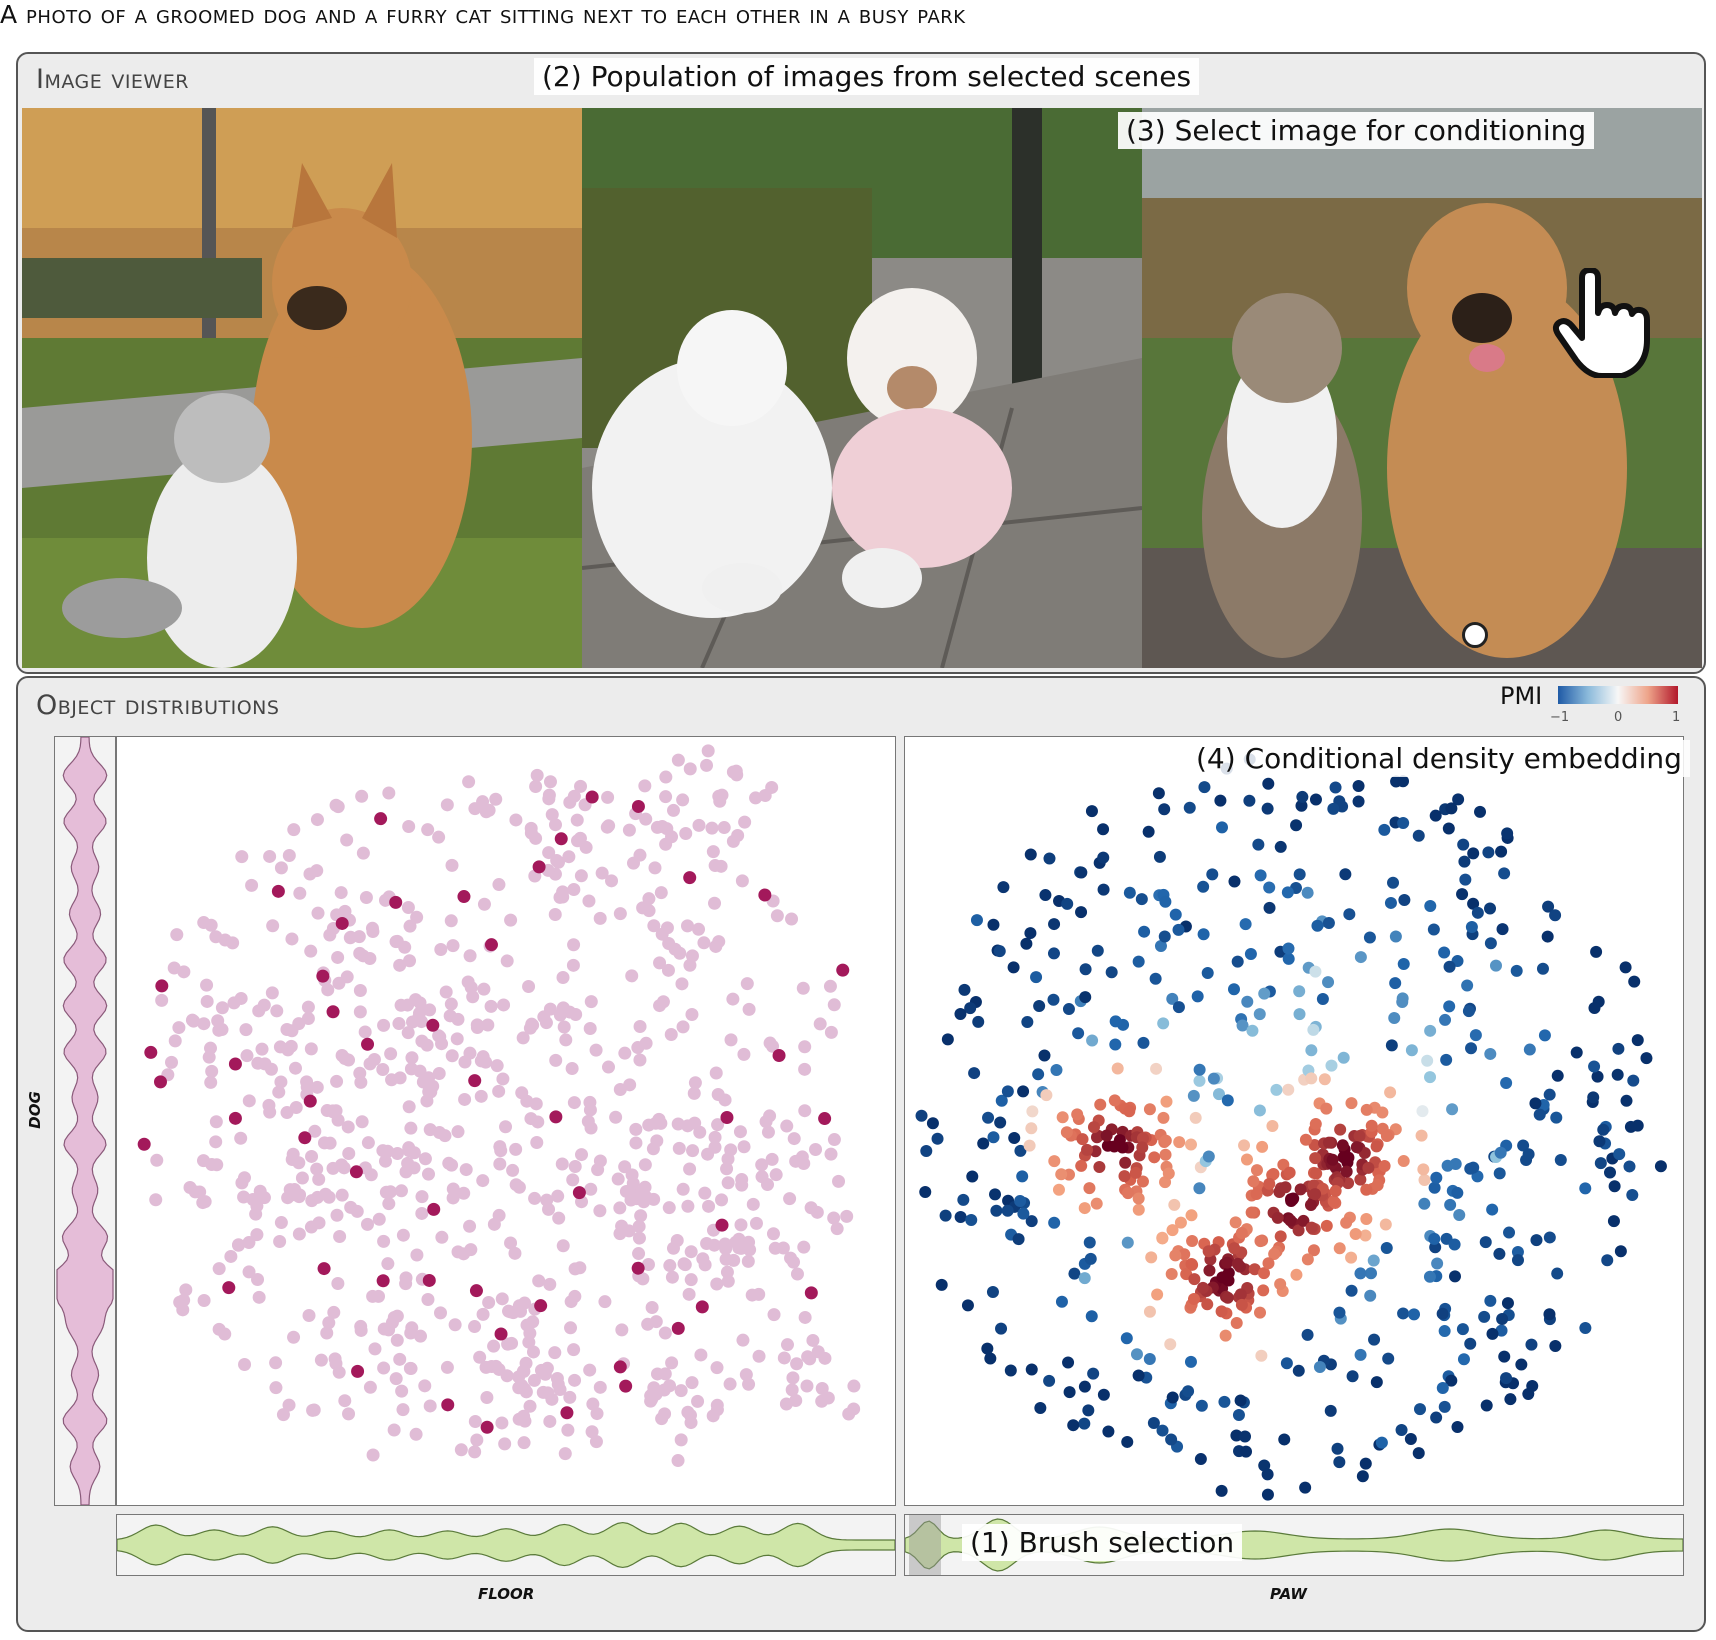 This screenshot has width=1716, height=1640. Describe the element at coordinates (925, 1545) in the screenshot. I see `brush-selection-region` at that location.